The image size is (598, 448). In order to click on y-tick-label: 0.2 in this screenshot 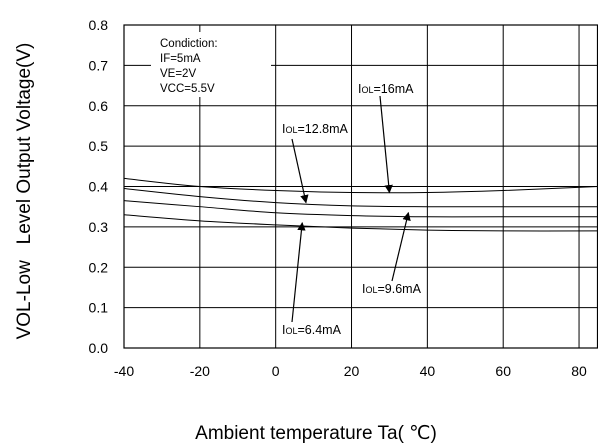, I will do `click(99, 267)`.